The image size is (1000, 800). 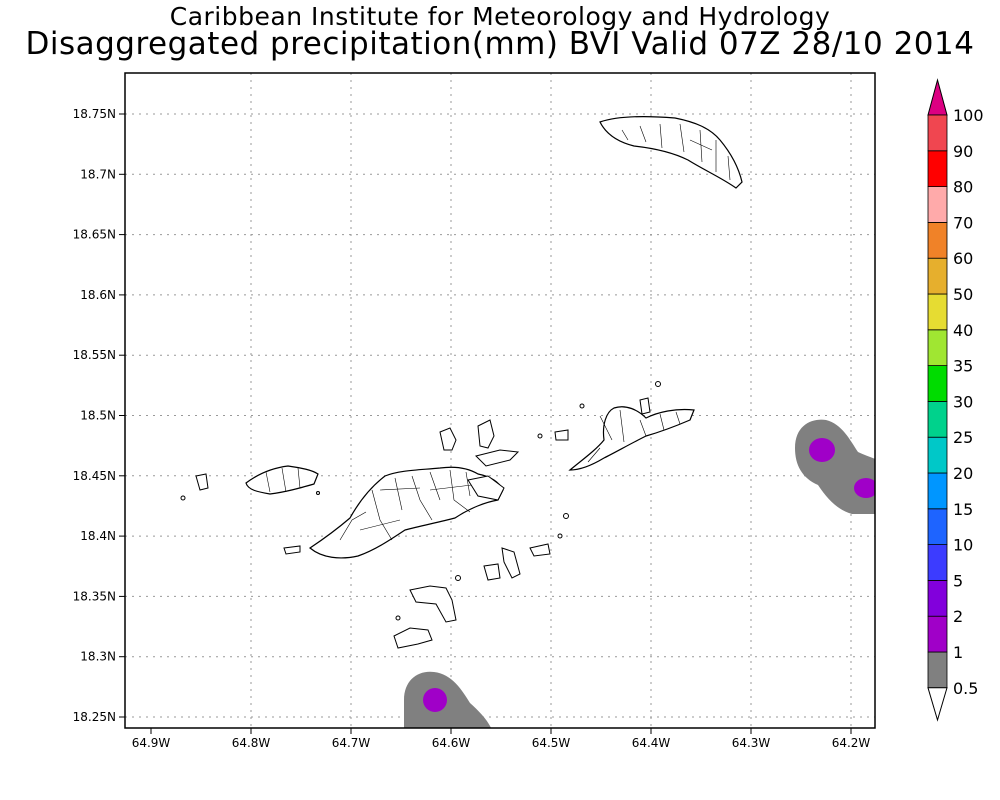 I want to click on lat-tick-label: 18.55N, so click(x=94, y=355).